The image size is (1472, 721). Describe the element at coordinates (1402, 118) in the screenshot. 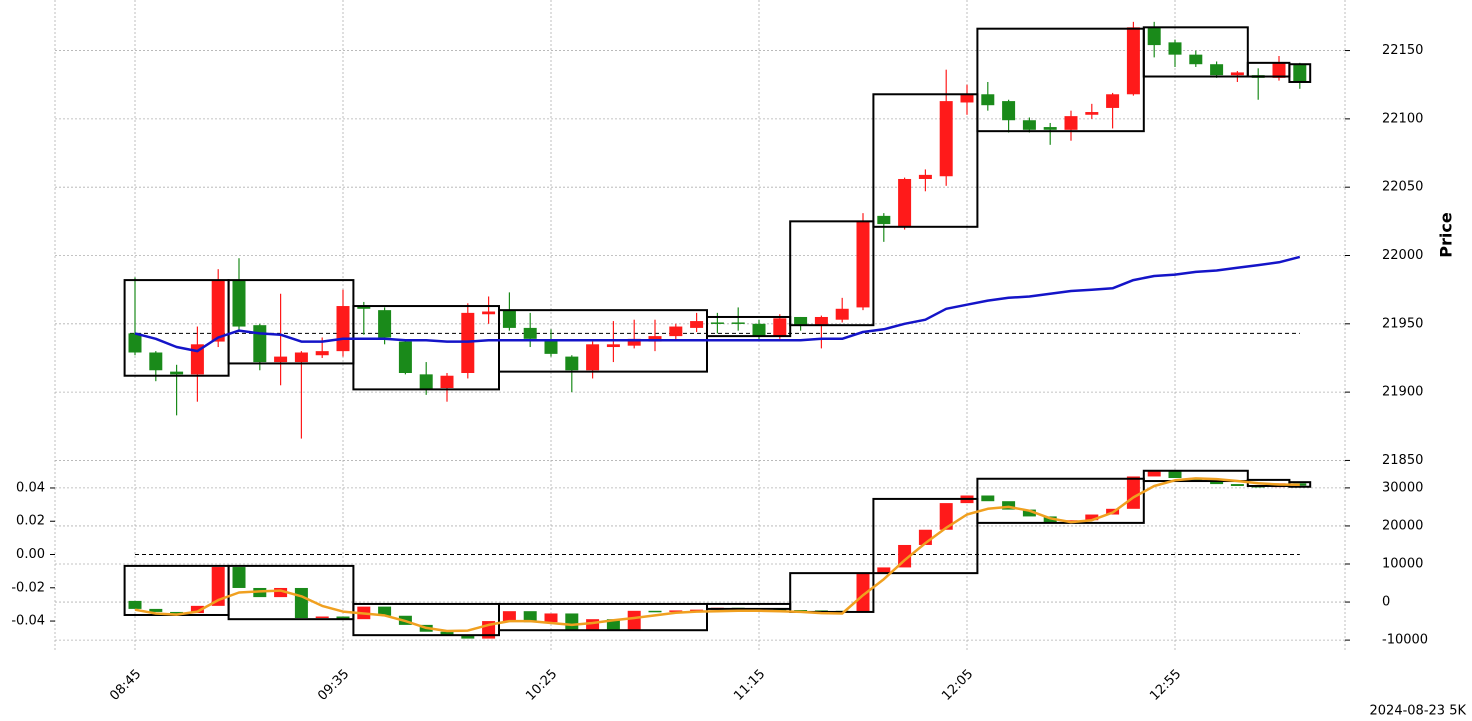

I see `y-tick-label: 22100` at that location.